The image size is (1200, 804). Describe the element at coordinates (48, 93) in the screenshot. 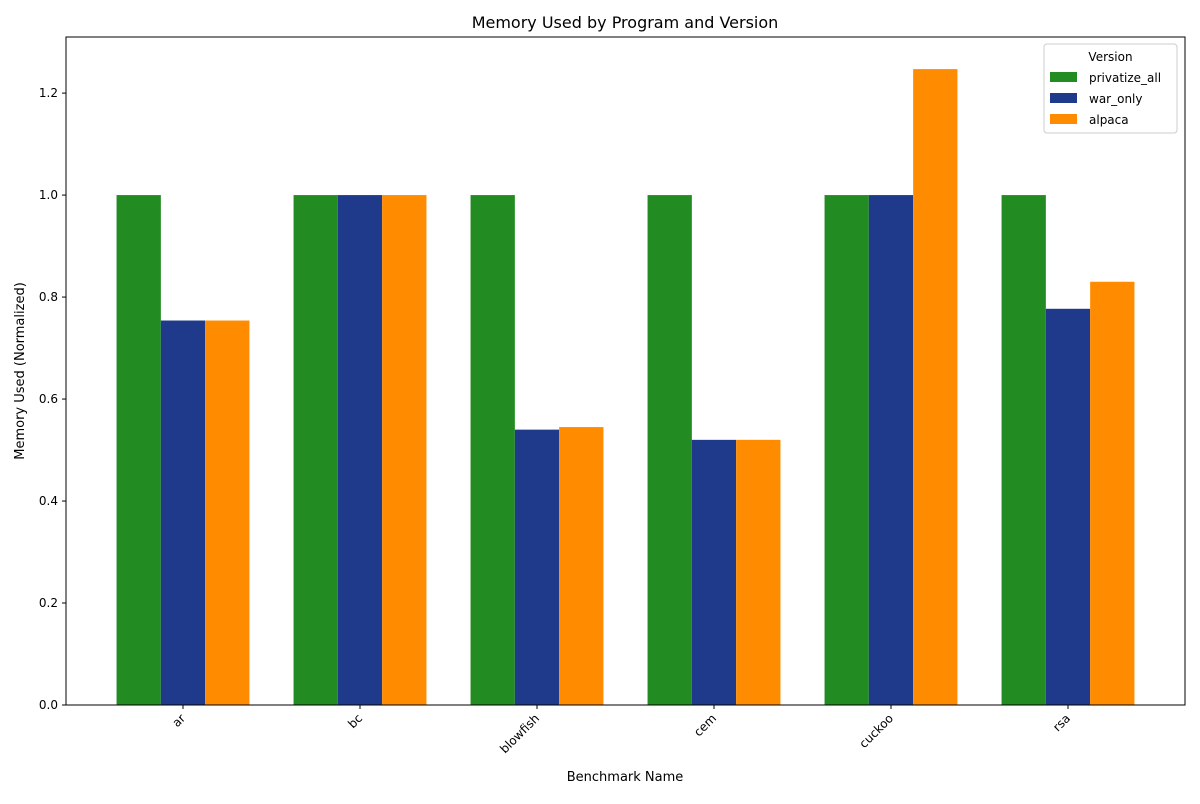

I see `y-tick-label: 1.2` at that location.